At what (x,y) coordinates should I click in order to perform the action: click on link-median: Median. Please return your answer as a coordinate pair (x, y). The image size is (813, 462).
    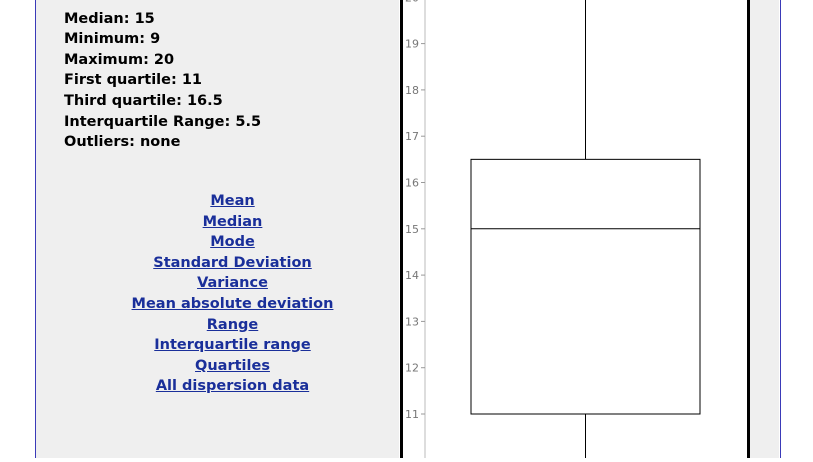
    Looking at the image, I should click on (232, 221).